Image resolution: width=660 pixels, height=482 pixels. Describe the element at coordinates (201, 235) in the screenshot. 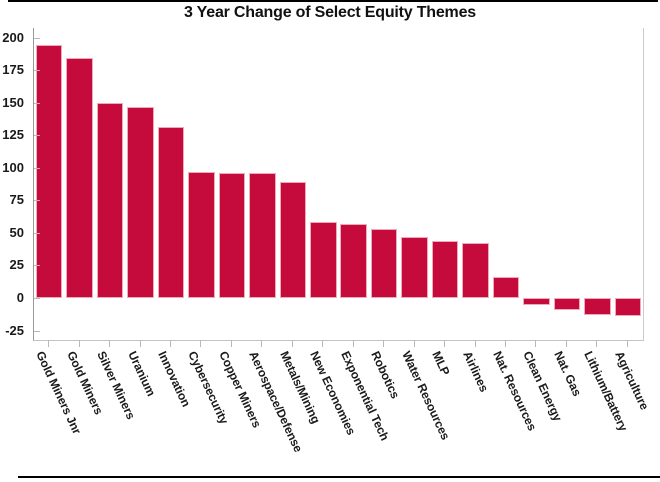

I see `bar-cybersecurity` at that location.